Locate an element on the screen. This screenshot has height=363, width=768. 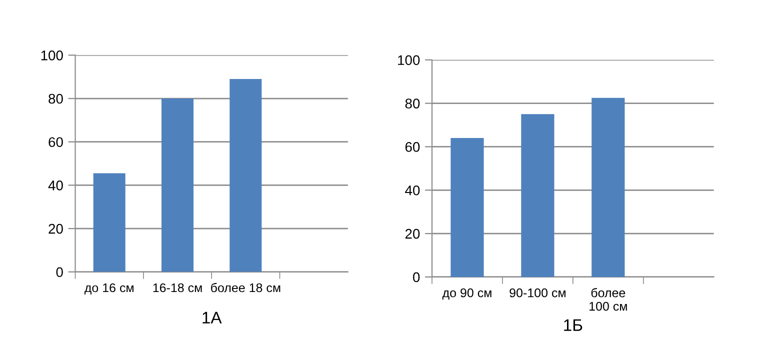
x-tick-label: 16-18 см is located at coordinates (177, 287).